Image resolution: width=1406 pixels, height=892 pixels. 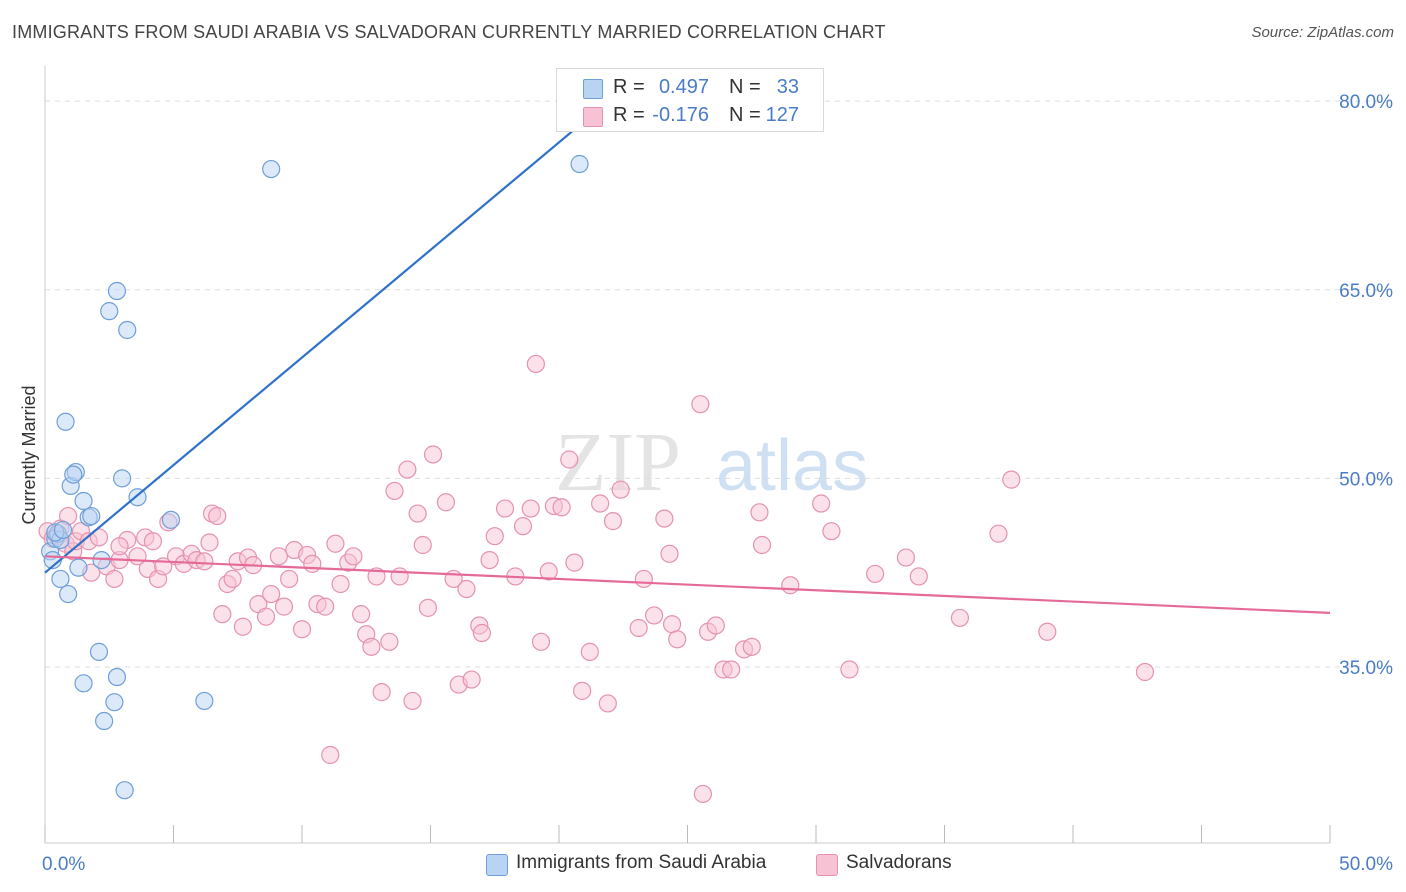 What do you see at coordinates (629, 87) in the screenshot?
I see `legend-r-label: R =` at bounding box center [629, 87].